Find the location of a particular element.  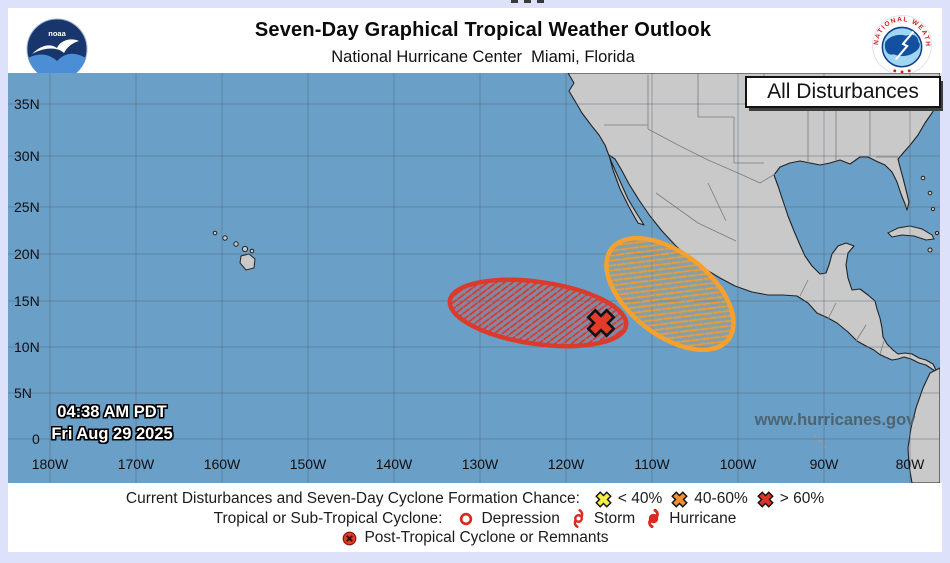

lat-label: 25N is located at coordinates (27, 207).